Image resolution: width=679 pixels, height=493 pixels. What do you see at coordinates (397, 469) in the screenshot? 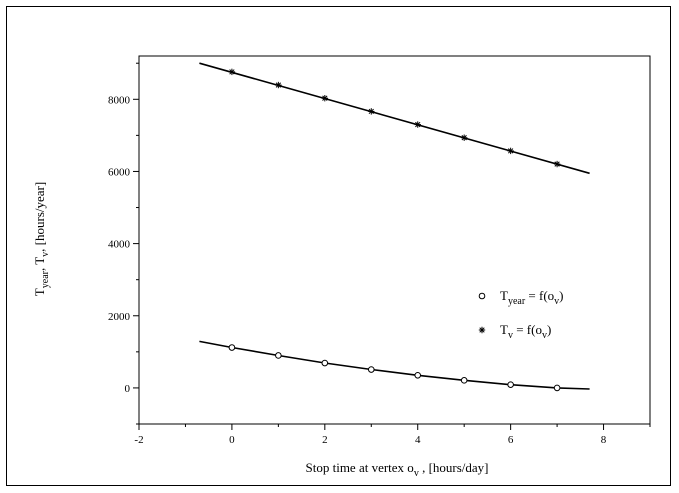
I see `x-axis-label: Stop time at vertex ov , [hours/day]` at bounding box center [397, 469].